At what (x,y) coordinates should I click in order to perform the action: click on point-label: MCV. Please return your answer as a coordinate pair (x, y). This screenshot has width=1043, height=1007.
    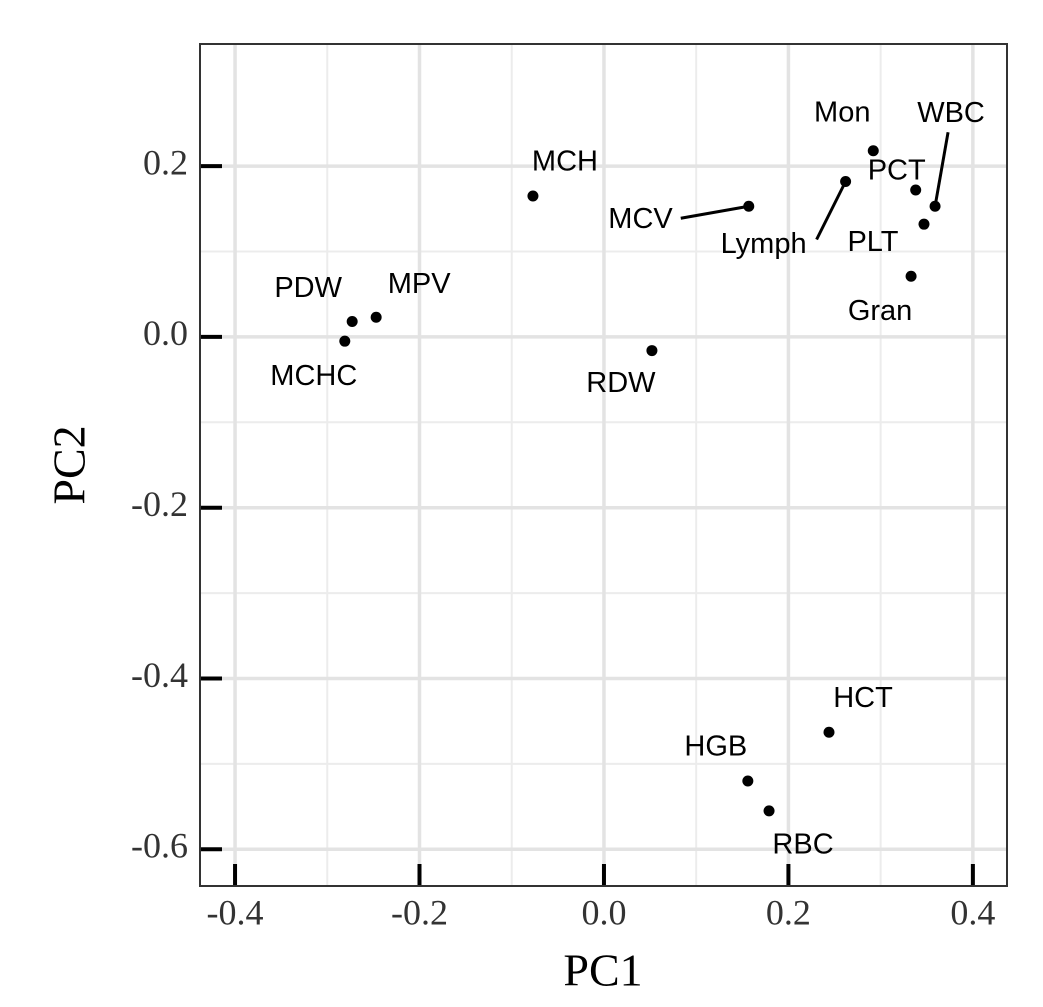
    Looking at the image, I should click on (640, 219).